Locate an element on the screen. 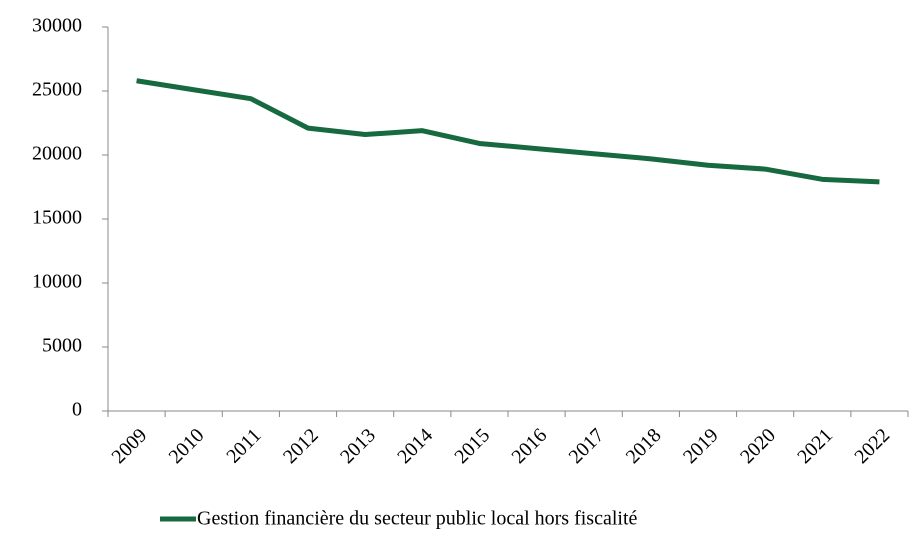 The width and height of the screenshot is (913, 547). x-tick-label: 2013 is located at coordinates (358, 446).